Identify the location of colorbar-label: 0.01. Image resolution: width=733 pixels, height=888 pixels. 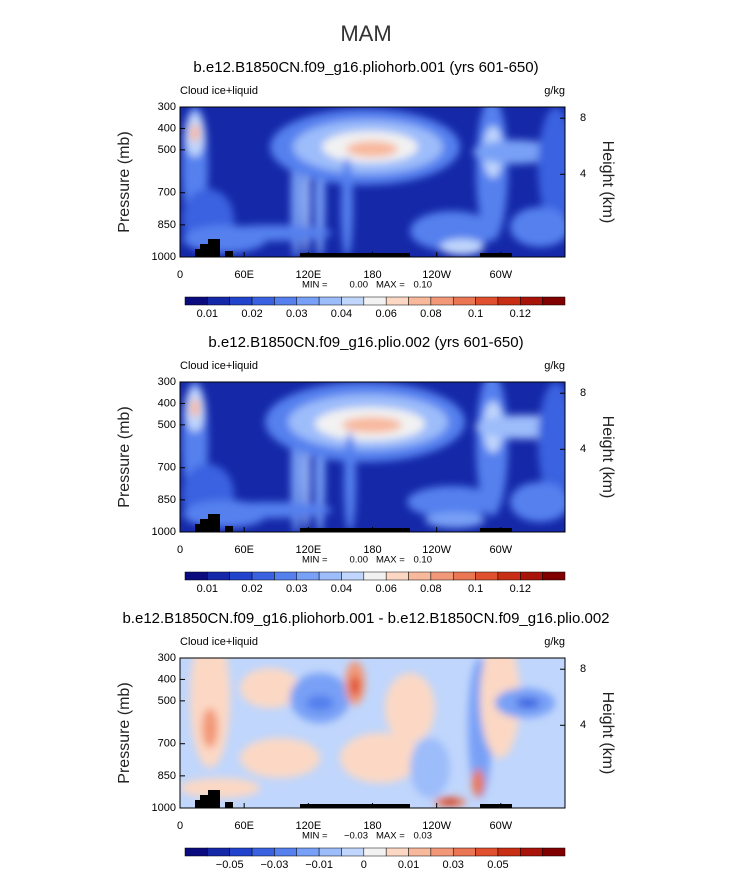
(408, 865).